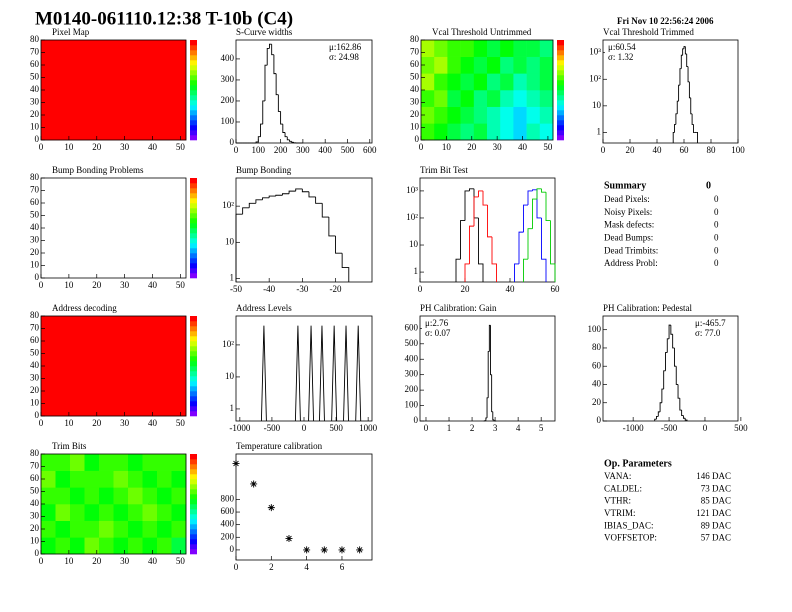  Describe the element at coordinates (35, 516) in the screenshot. I see `y-tick-label: 30` at that location.